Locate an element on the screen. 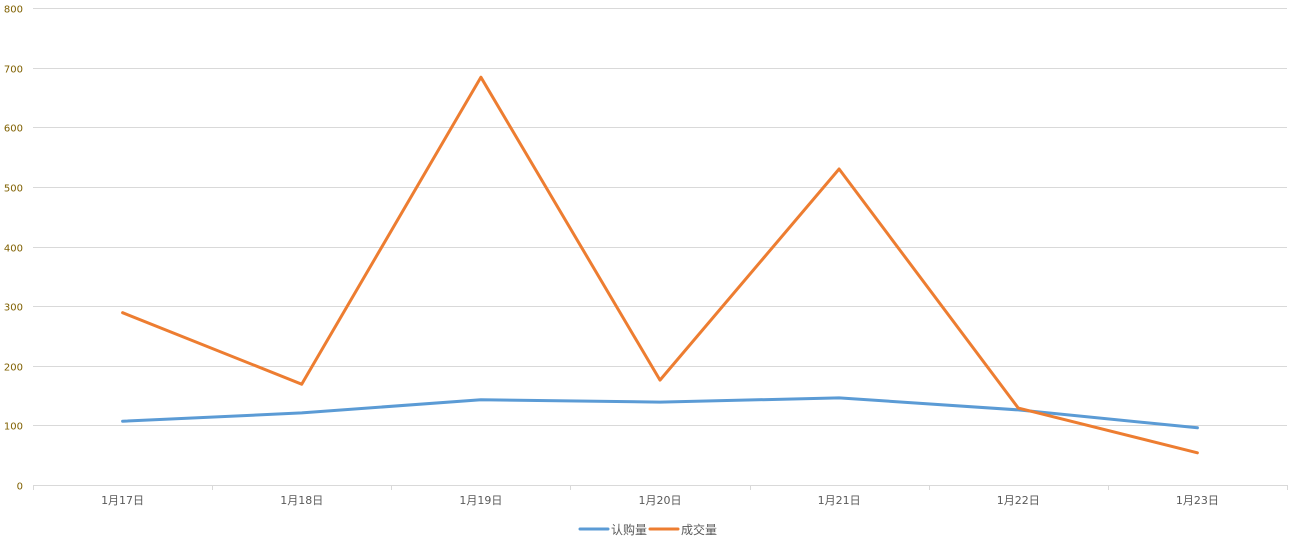  y-tick-label: 600 is located at coordinates (13, 129).